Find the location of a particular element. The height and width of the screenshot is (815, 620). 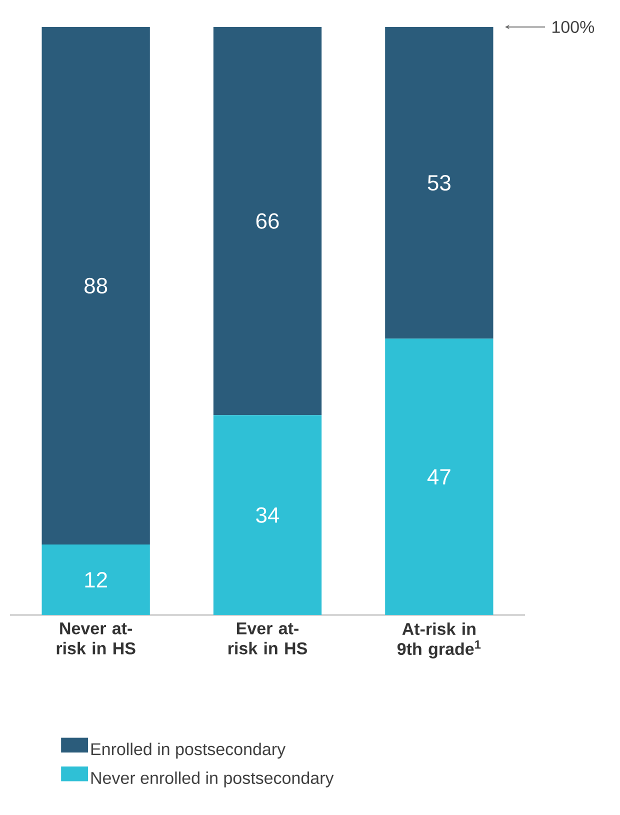

data-label: 66 is located at coordinates (267, 221).